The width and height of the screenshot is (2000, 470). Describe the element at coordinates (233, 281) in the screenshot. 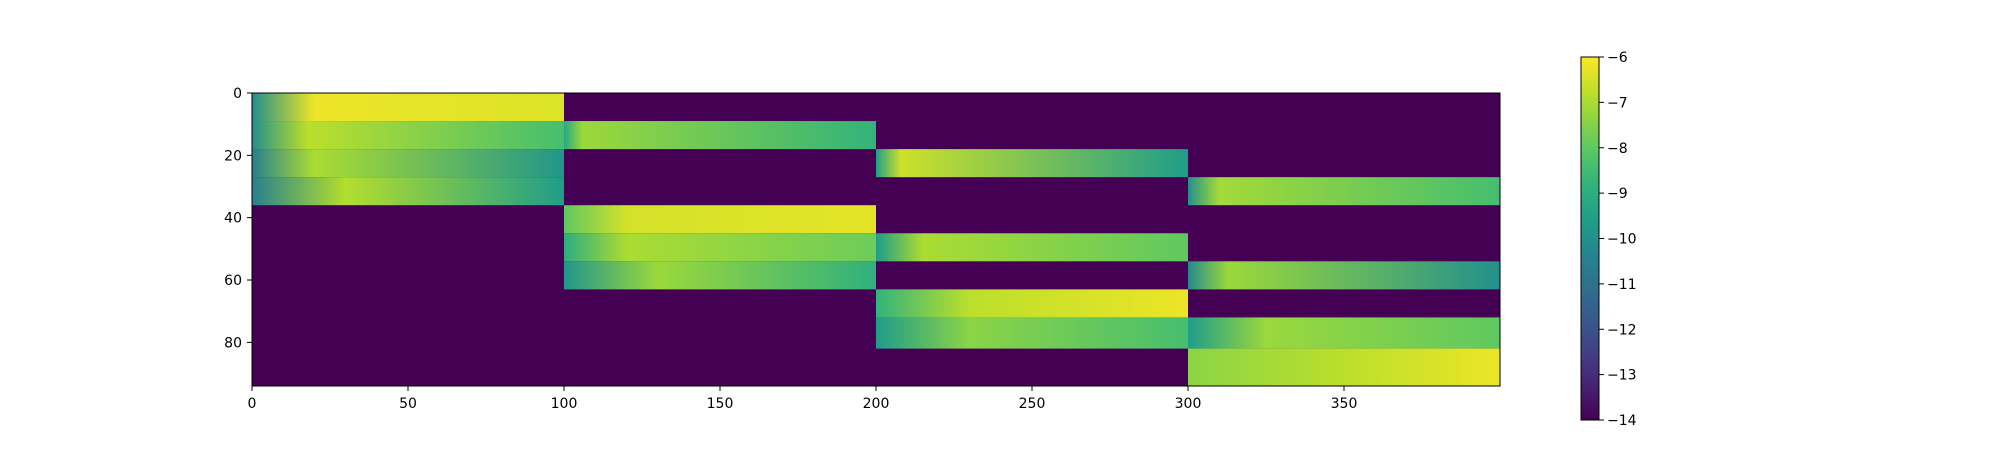

I see `y-tick-label: 60` at that location.